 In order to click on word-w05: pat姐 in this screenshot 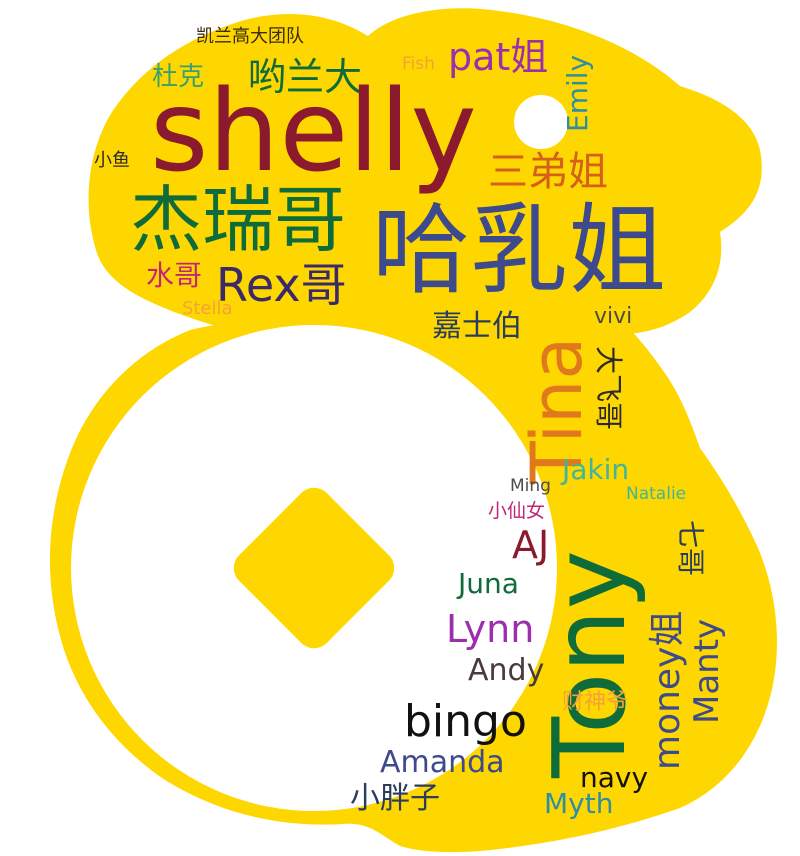, I will do `click(498, 57)`.